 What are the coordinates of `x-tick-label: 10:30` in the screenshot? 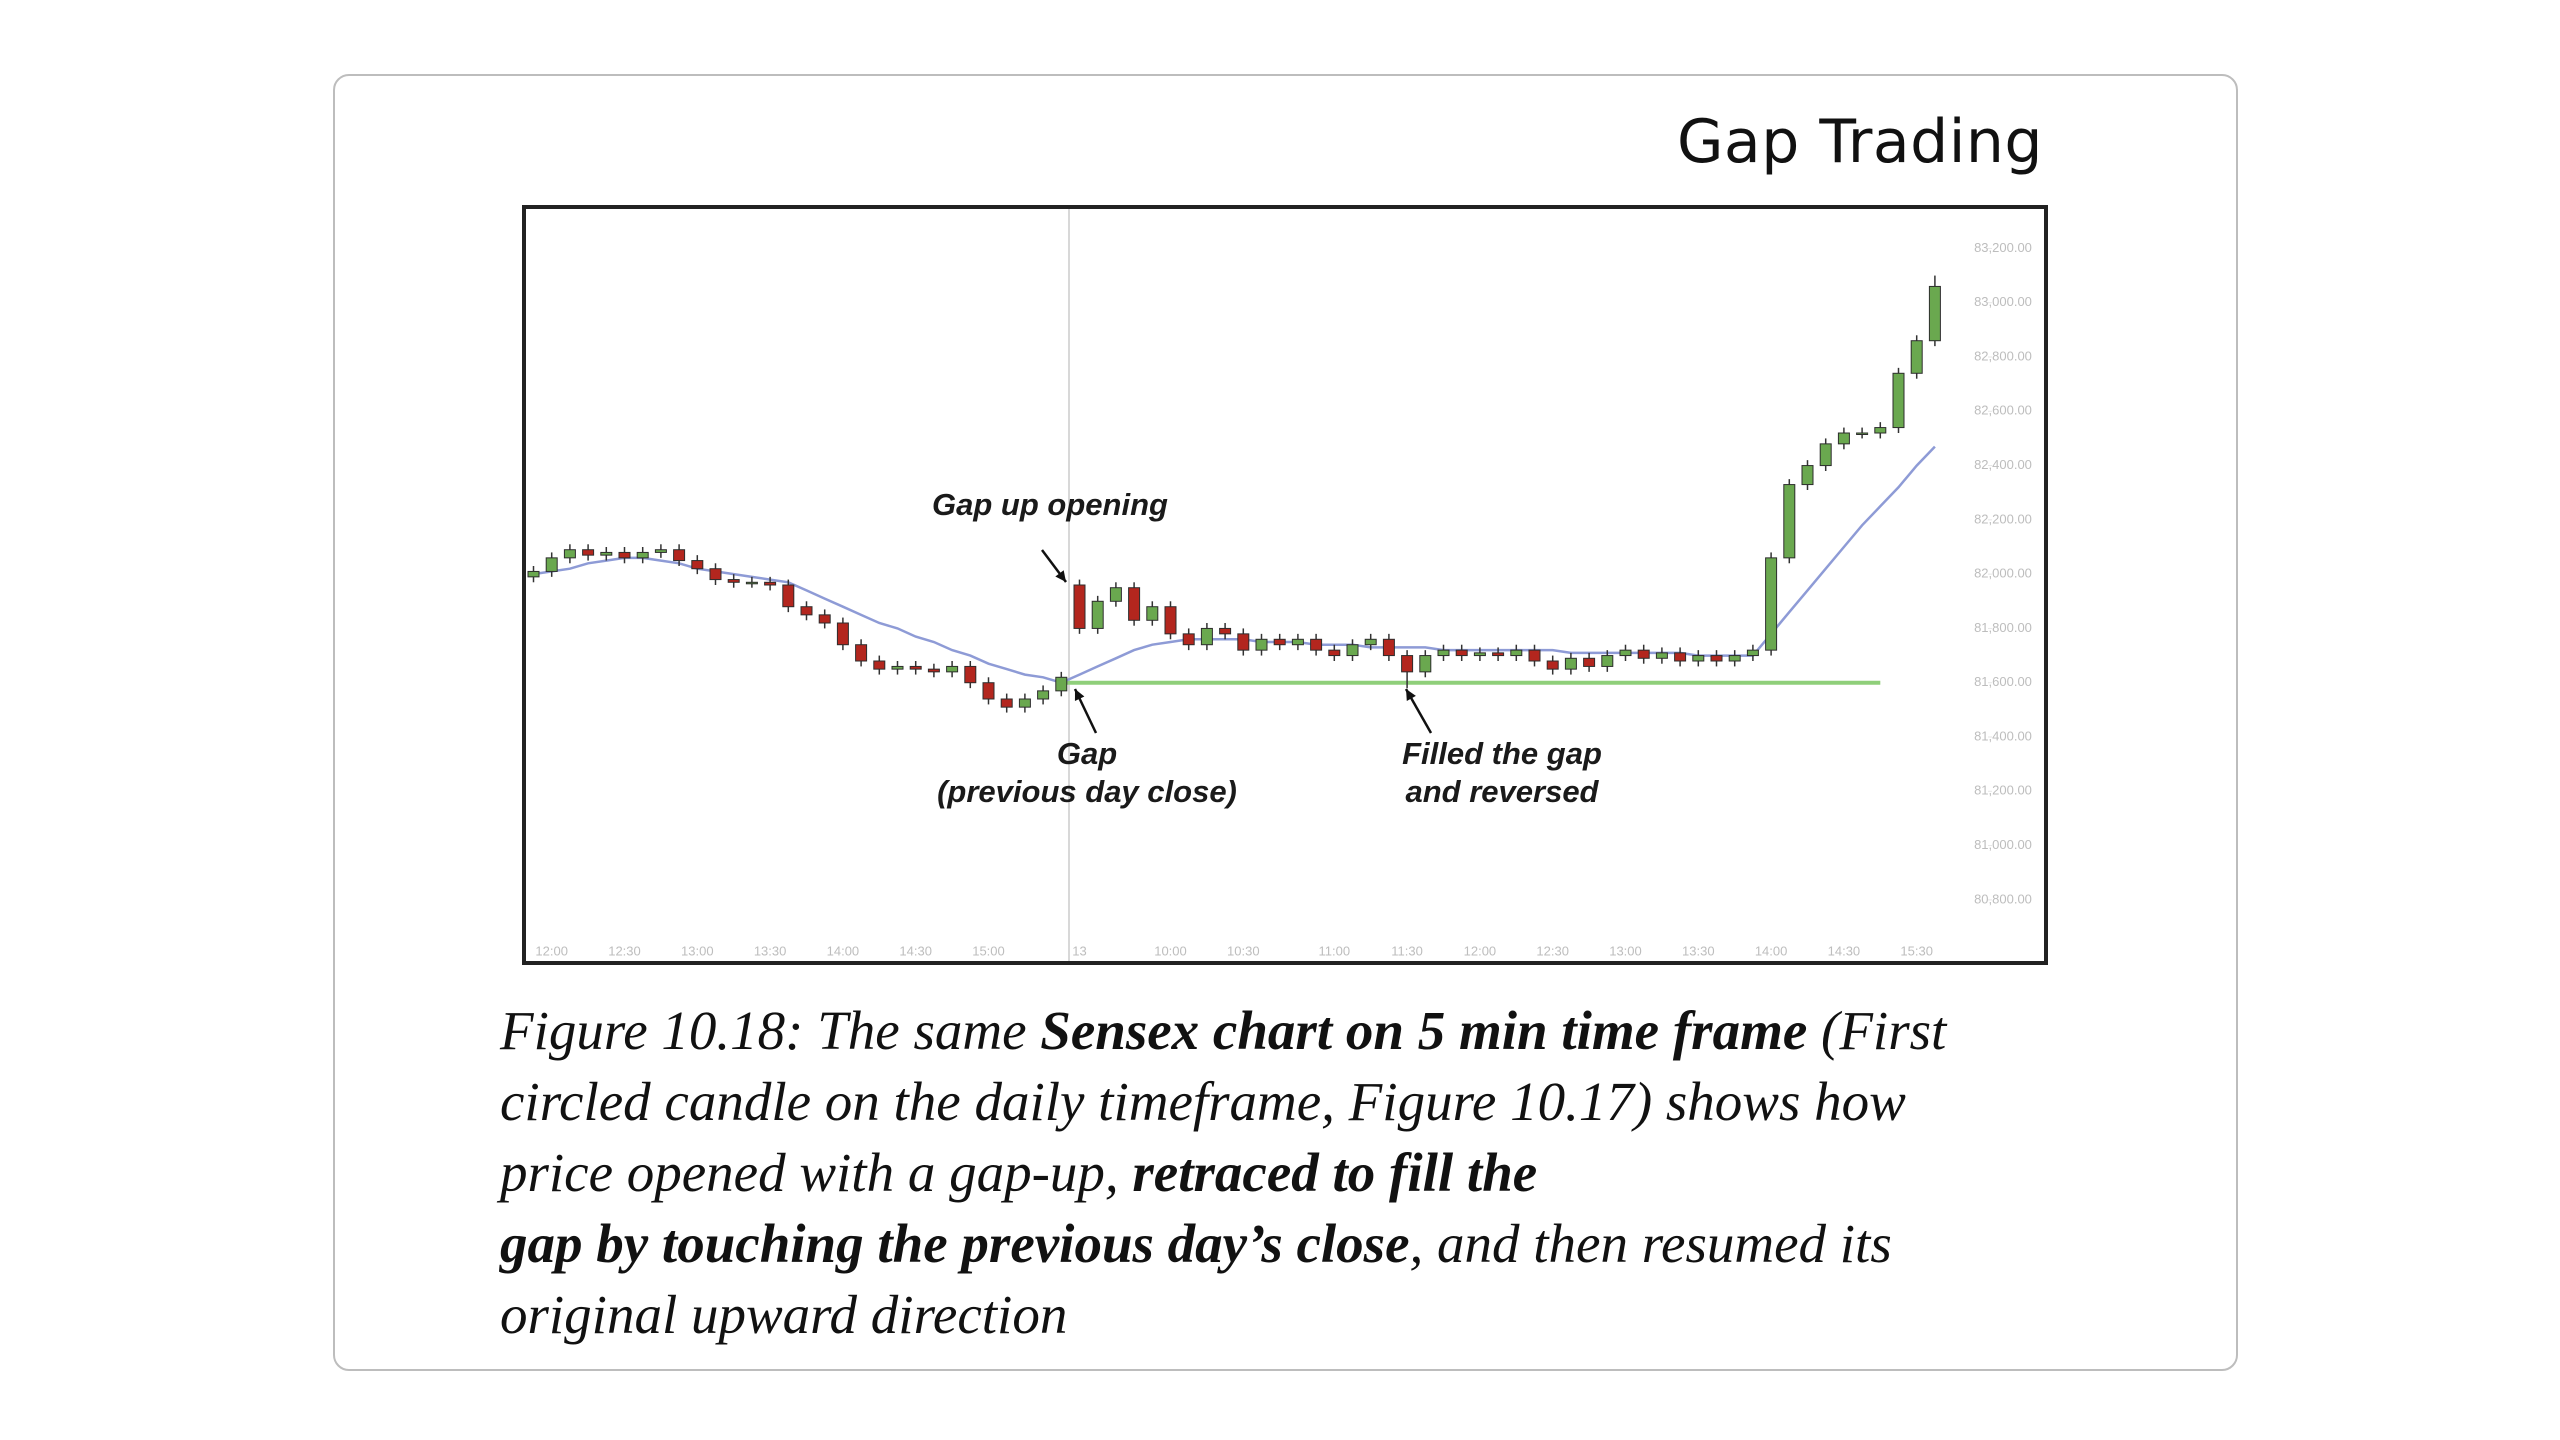 It's located at (1243, 950).